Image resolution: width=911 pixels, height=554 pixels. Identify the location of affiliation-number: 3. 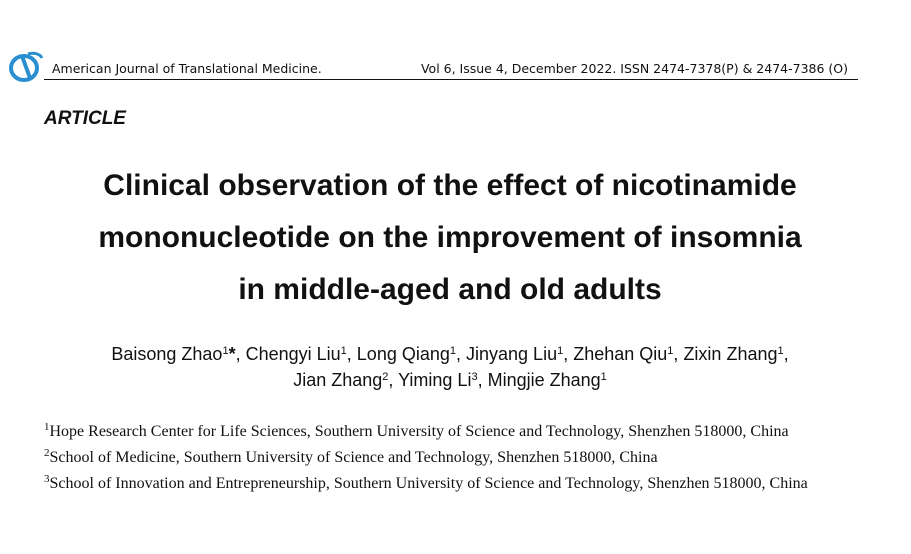
(47, 479).